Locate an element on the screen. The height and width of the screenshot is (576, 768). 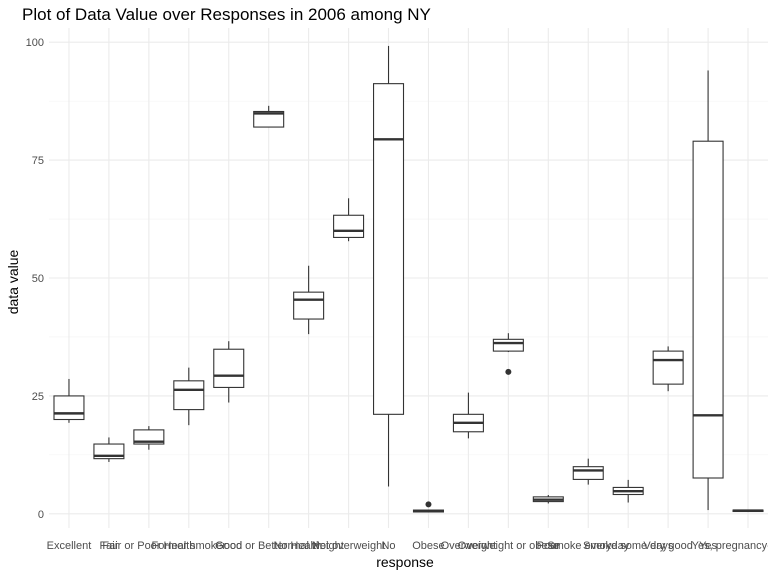
x-axis-title: response is located at coordinates (405, 562).